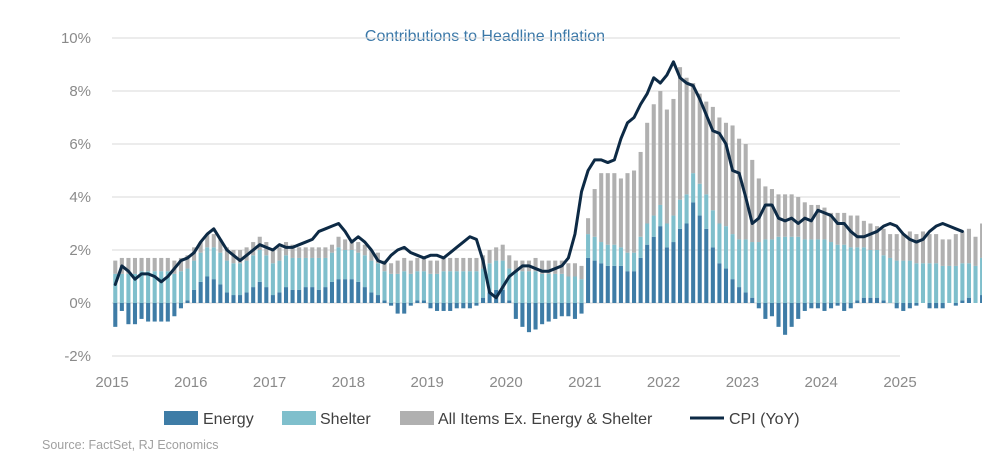  I want to click on x-tick-label: 2019, so click(427, 382).